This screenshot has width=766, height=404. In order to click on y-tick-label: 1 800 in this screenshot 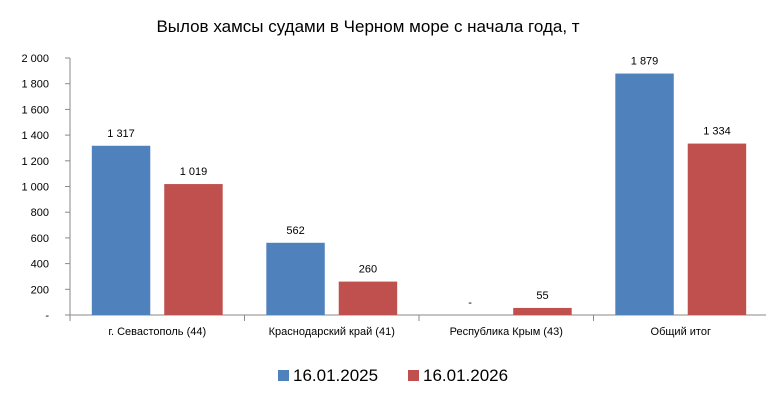, I will do `click(35, 85)`.